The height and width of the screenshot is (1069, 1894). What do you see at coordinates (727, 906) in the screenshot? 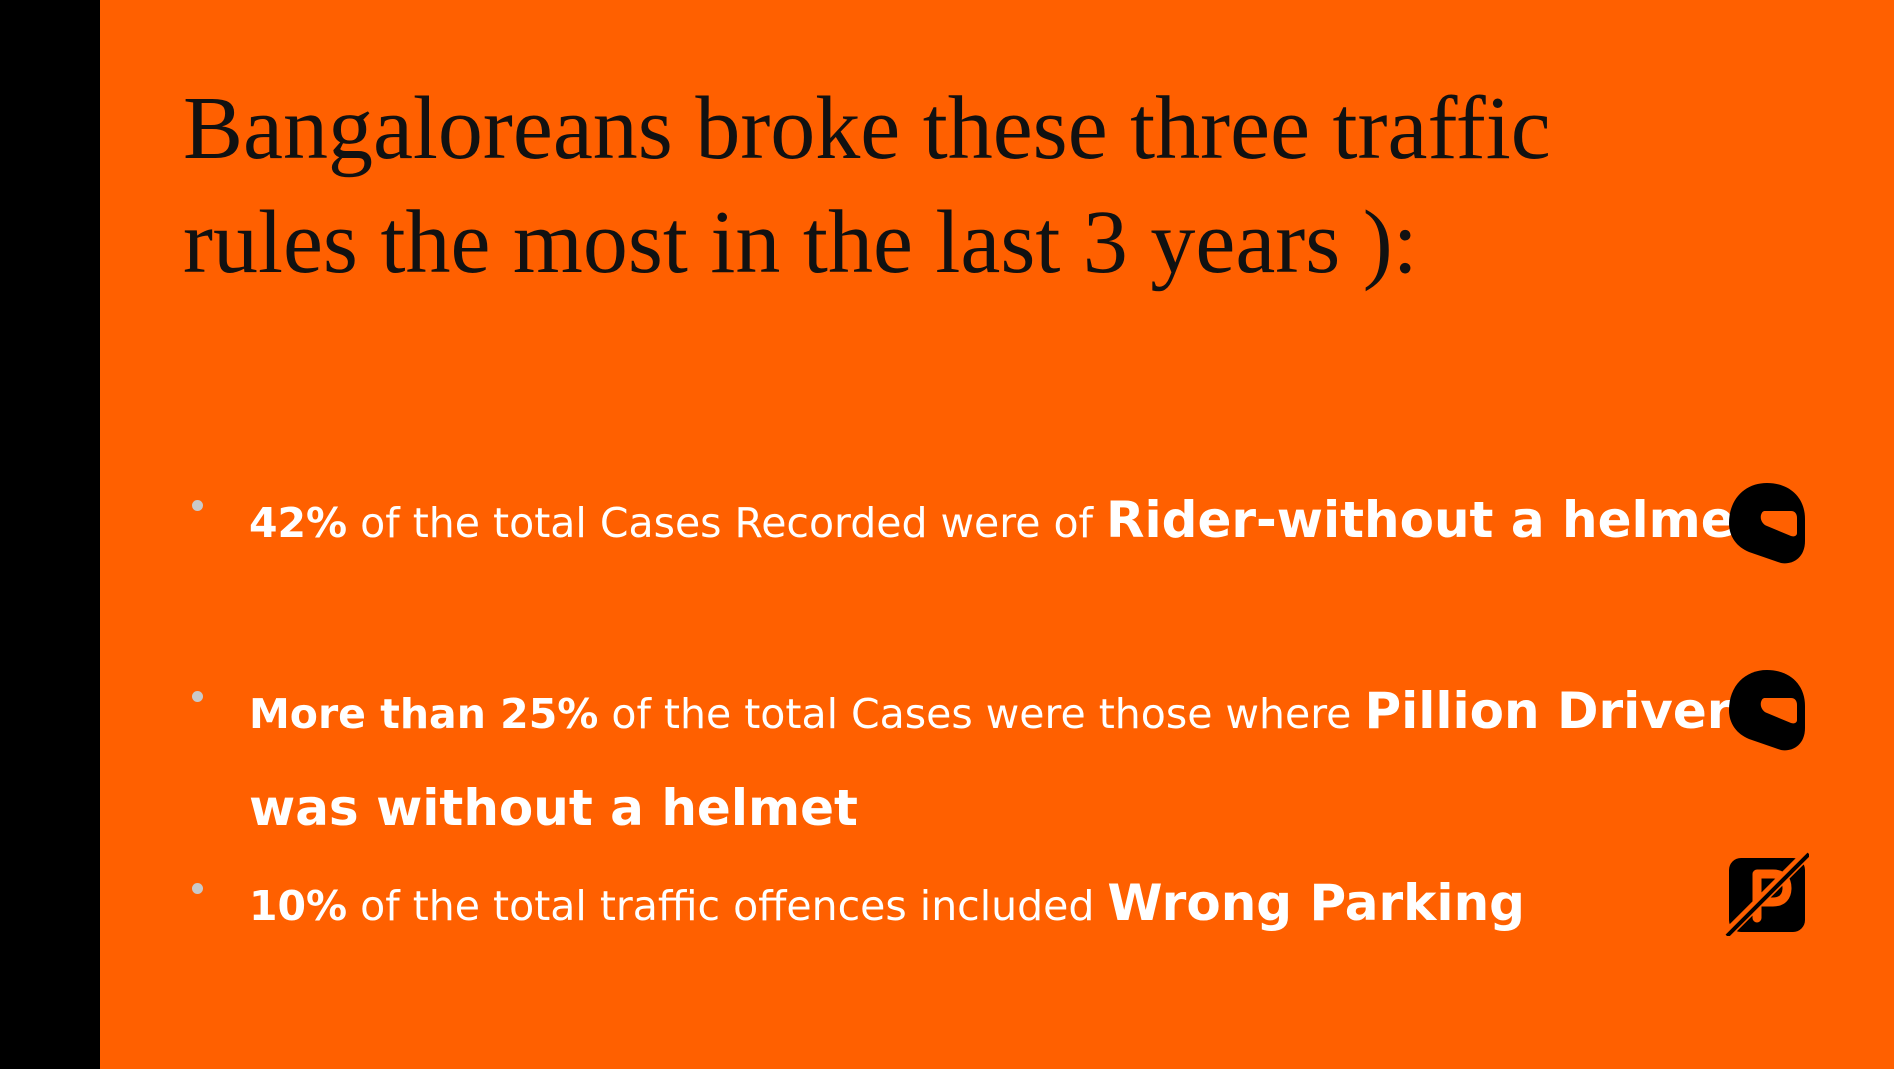
I see `bullet-mid: of the total traffic offences included` at bounding box center [727, 906].